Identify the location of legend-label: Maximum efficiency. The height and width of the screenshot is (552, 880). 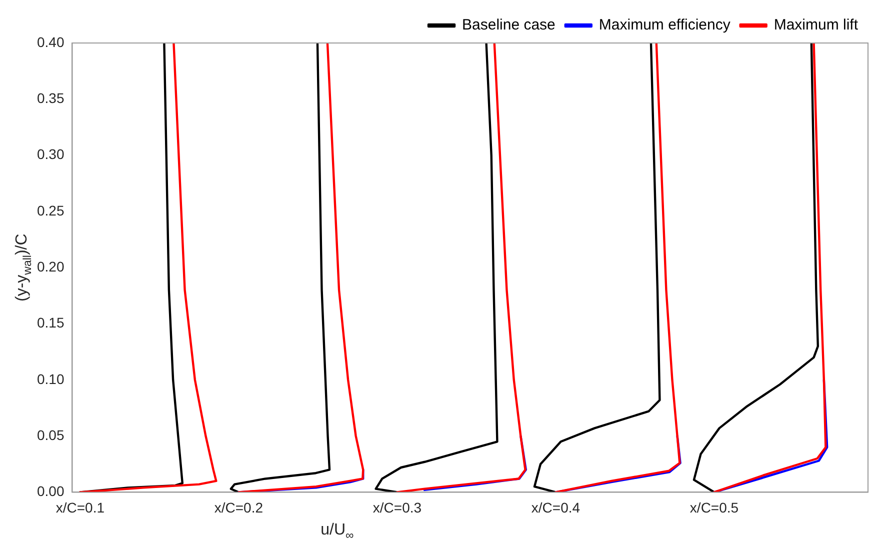
(664, 25).